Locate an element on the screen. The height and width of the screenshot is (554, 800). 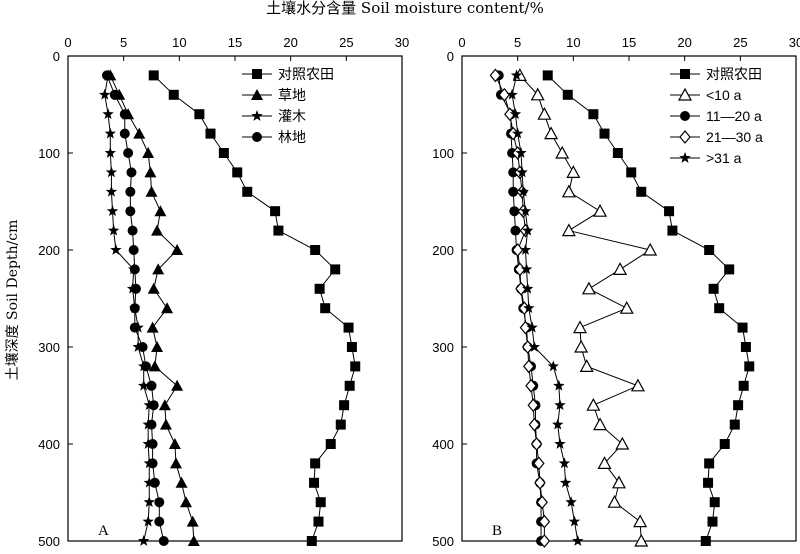
legend-label: 11—20 a is located at coordinates (734, 116).